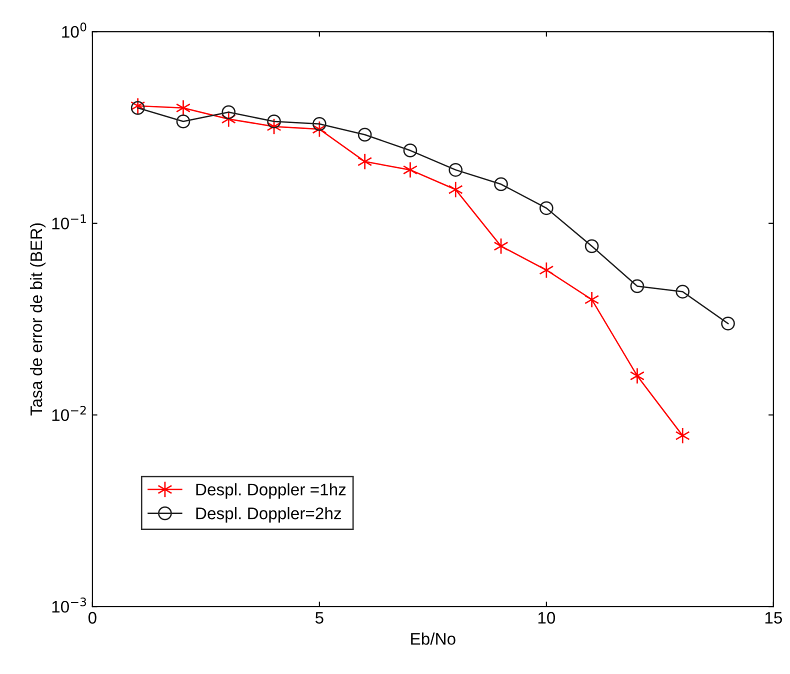 This screenshot has height=674, width=790. I want to click on x-axis-title: Eb/No, so click(433, 638).